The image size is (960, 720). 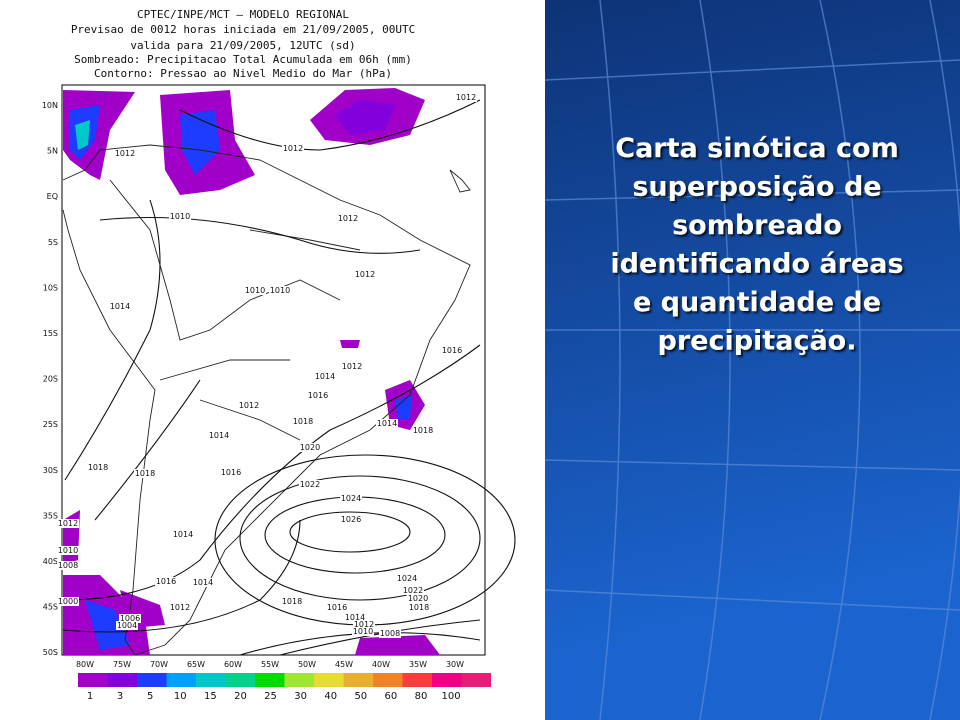 I want to click on isobar-label: 1020, so click(x=418, y=598).